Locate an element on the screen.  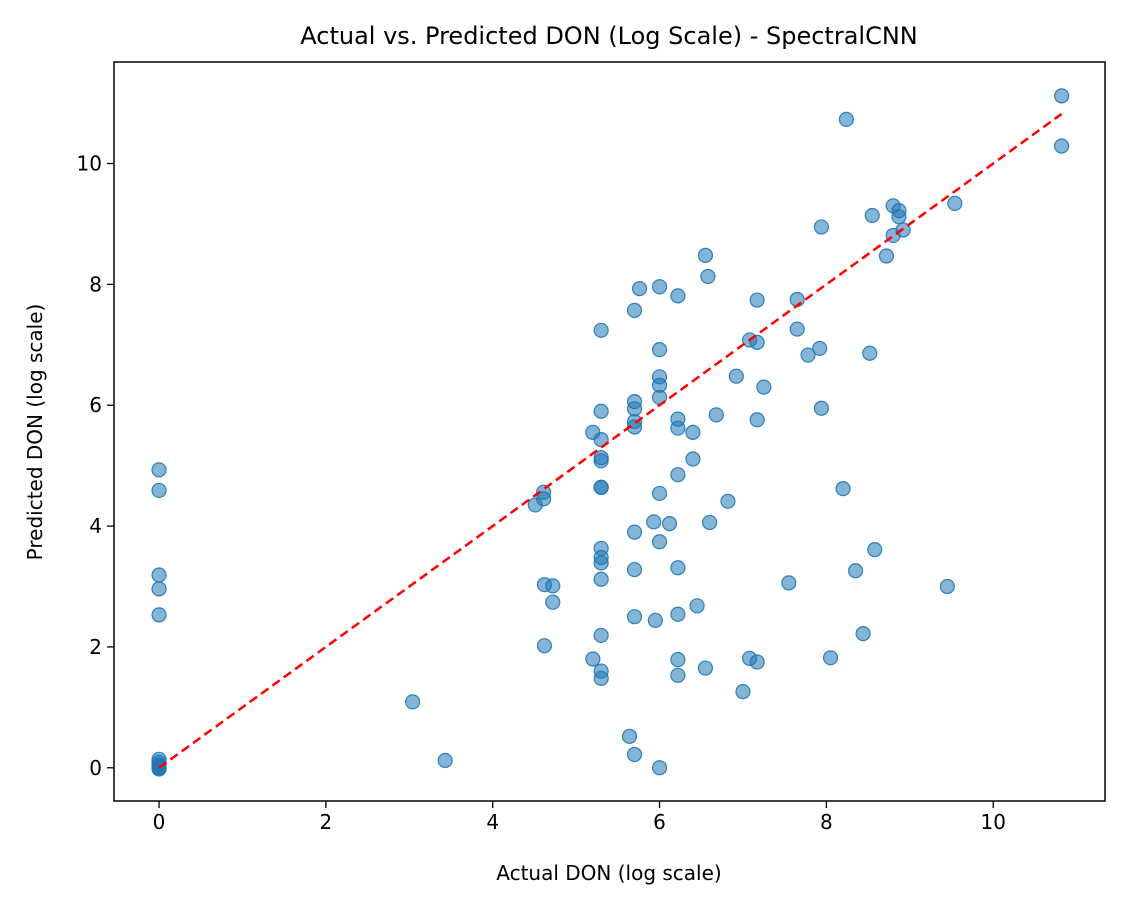
y-tick-label: 10 is located at coordinates (89, 164).